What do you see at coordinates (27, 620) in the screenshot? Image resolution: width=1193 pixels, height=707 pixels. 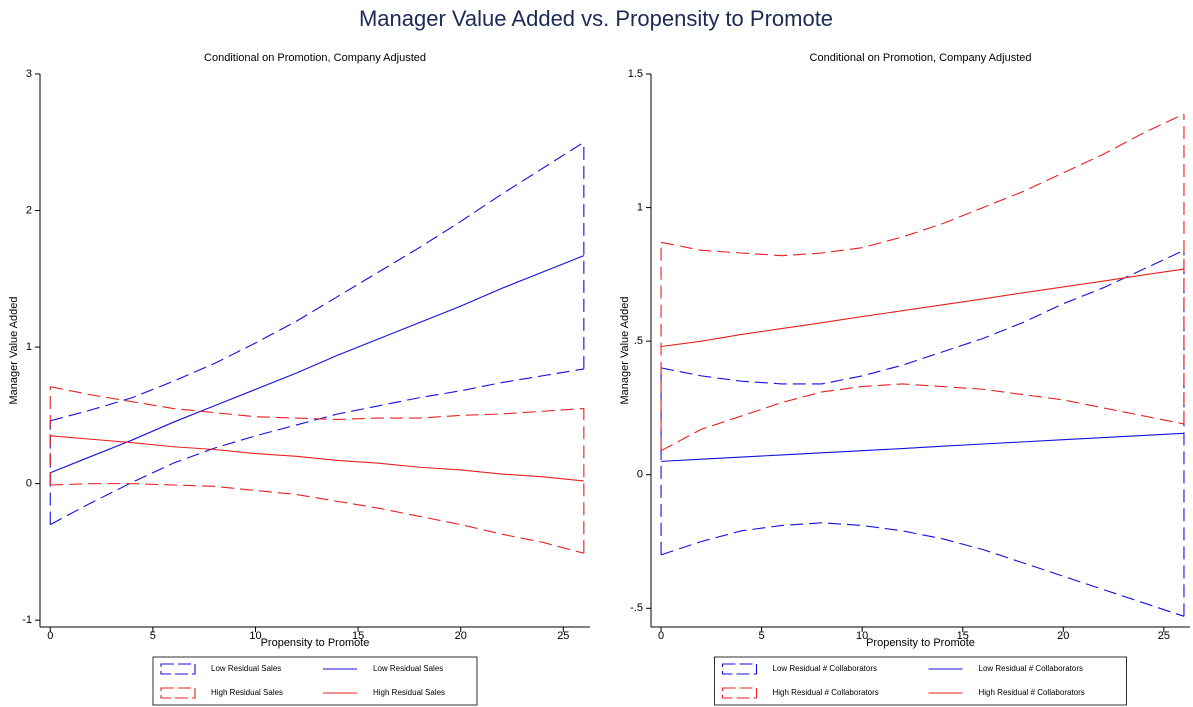 I see `y-tick-label: -1` at bounding box center [27, 620].